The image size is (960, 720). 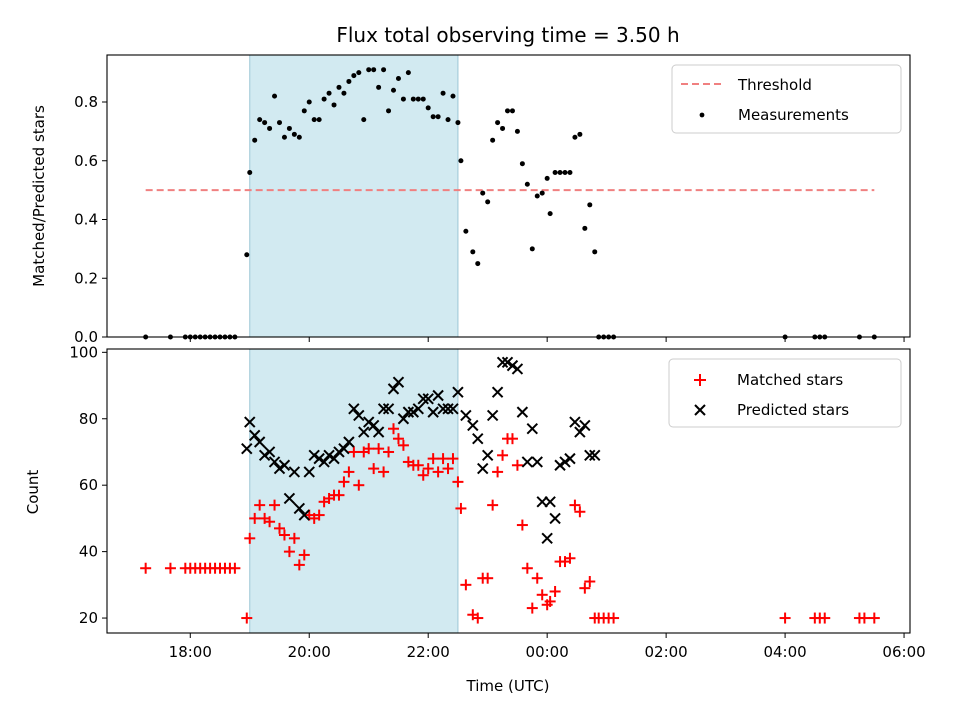 What do you see at coordinates (86, 278) in the screenshot?
I see `top-ytick-label: 0.2` at bounding box center [86, 278].